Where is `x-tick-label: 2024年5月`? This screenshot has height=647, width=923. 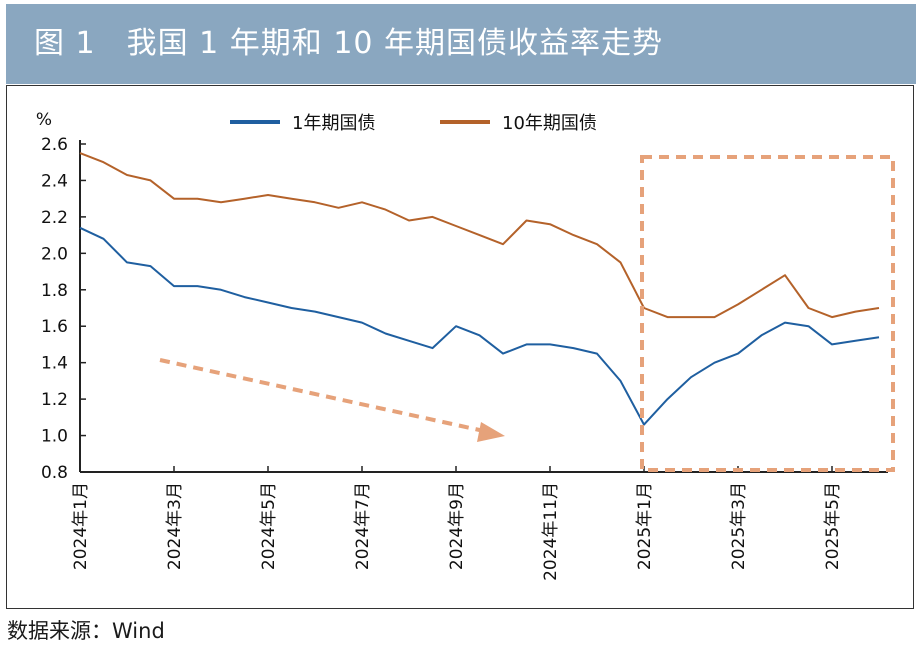 x-tick-label: 2024年5月 is located at coordinates (269, 526).